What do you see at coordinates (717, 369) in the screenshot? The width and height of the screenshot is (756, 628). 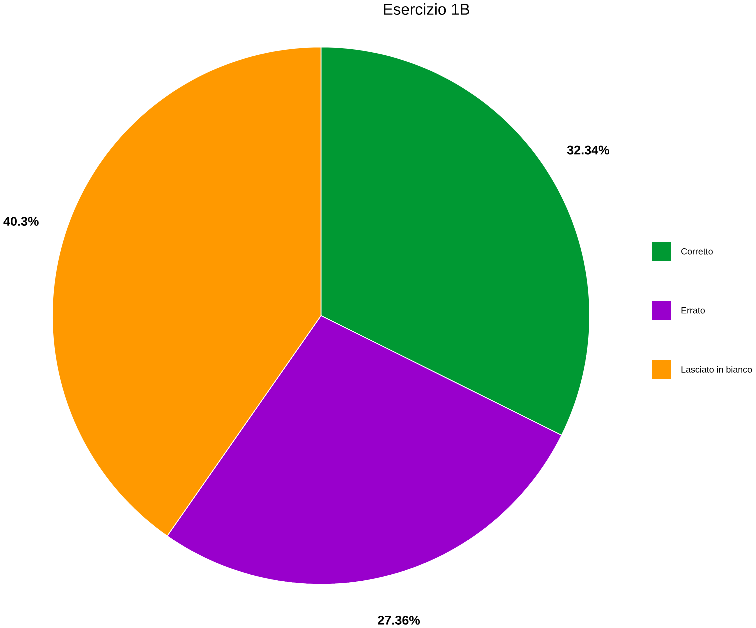 I see `legend-label: Lasciato in bianco` at bounding box center [717, 369].